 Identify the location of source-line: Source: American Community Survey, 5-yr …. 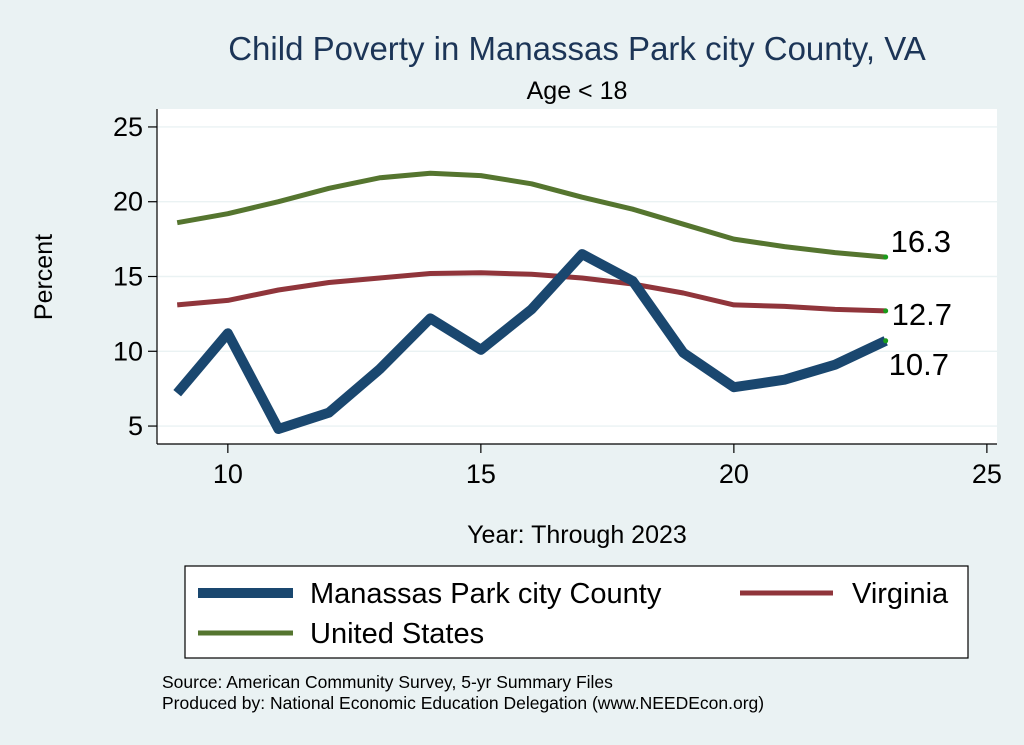
(387, 682).